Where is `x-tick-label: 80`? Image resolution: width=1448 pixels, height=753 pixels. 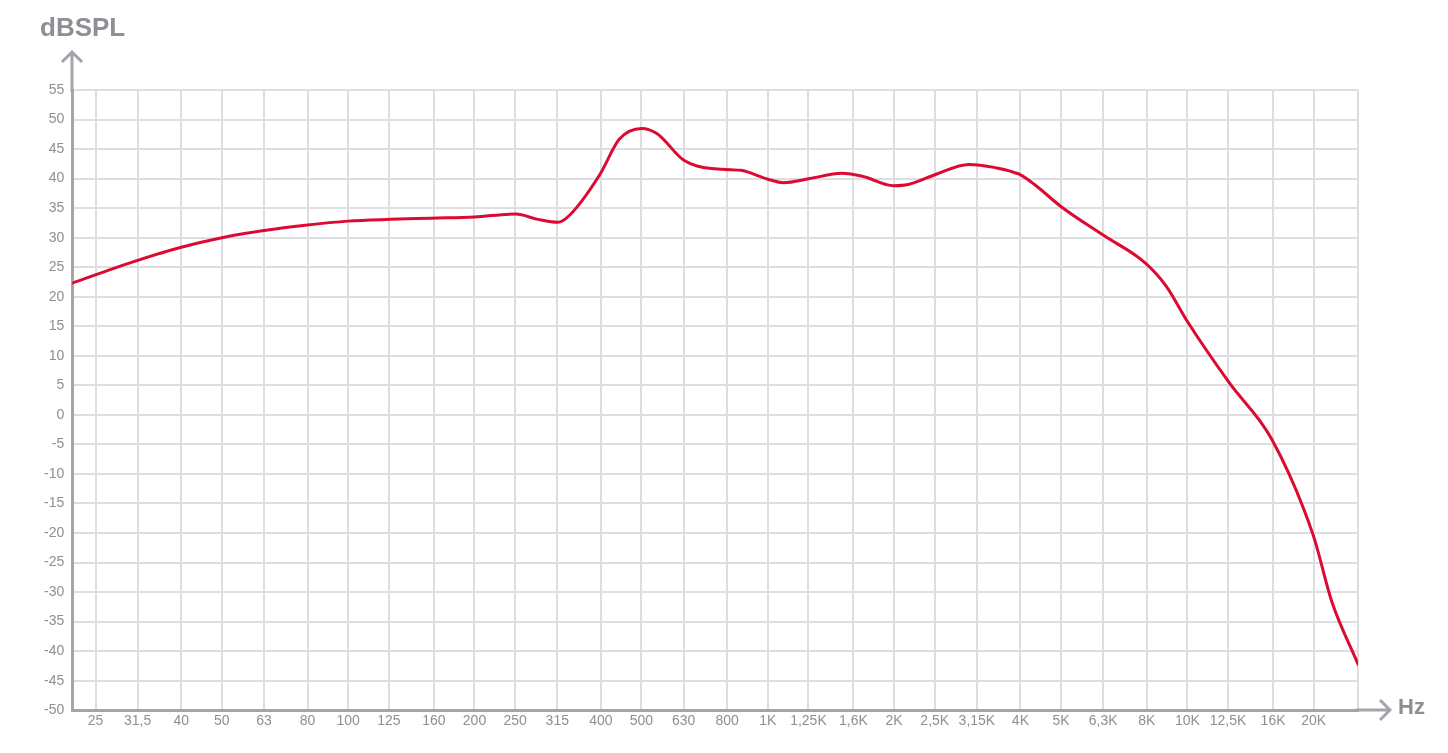
x-tick-label: 80 is located at coordinates (307, 720).